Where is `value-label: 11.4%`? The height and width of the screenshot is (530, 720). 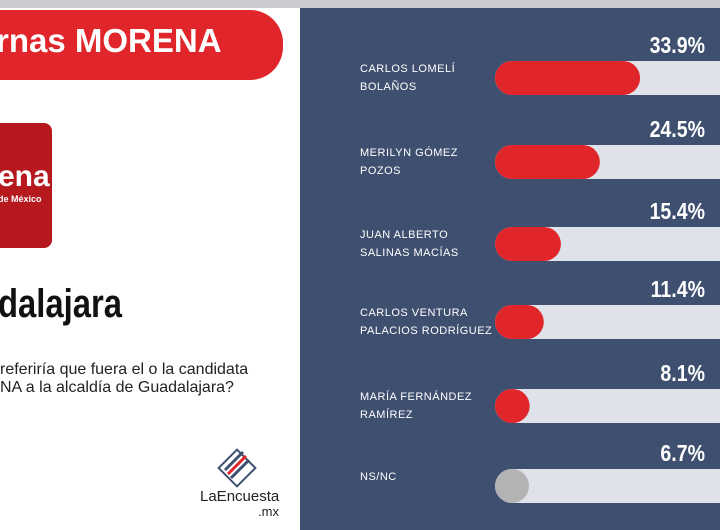
value-label: 11.4% is located at coordinates (677, 289).